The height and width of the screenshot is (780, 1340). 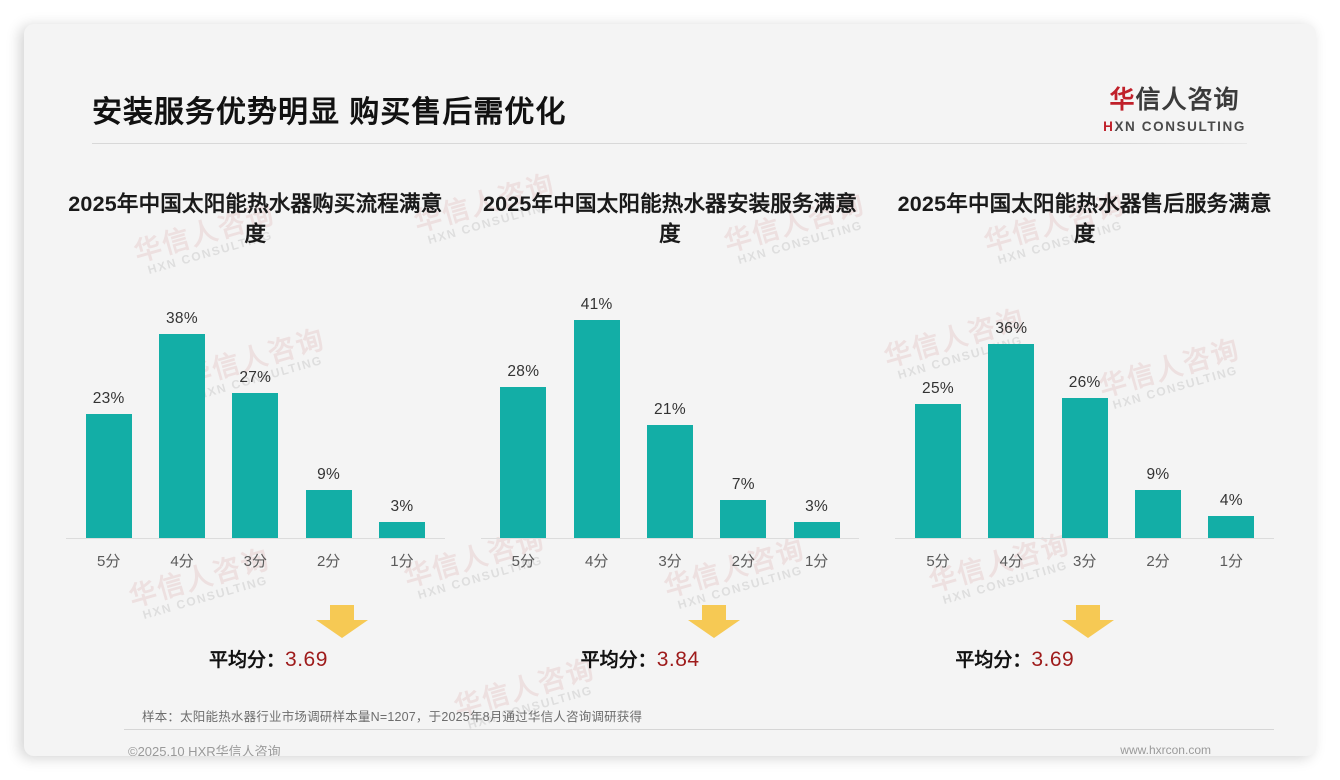 What do you see at coordinates (255, 377) in the screenshot?
I see `bar-value-label: 27%` at bounding box center [255, 377].